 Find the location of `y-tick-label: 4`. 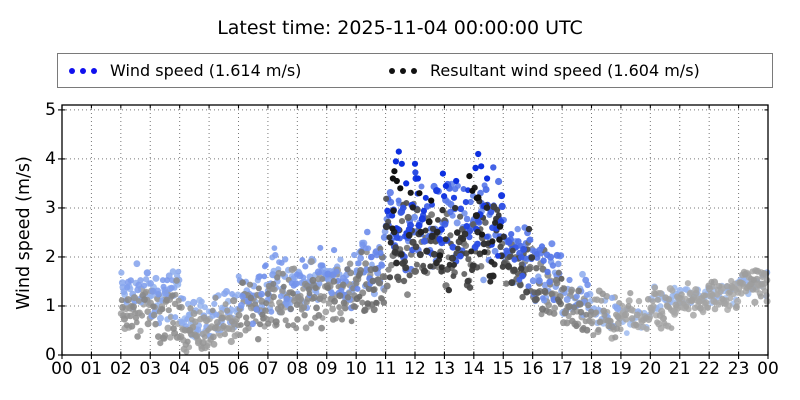

y-tick-label: 4 is located at coordinates (50, 158).